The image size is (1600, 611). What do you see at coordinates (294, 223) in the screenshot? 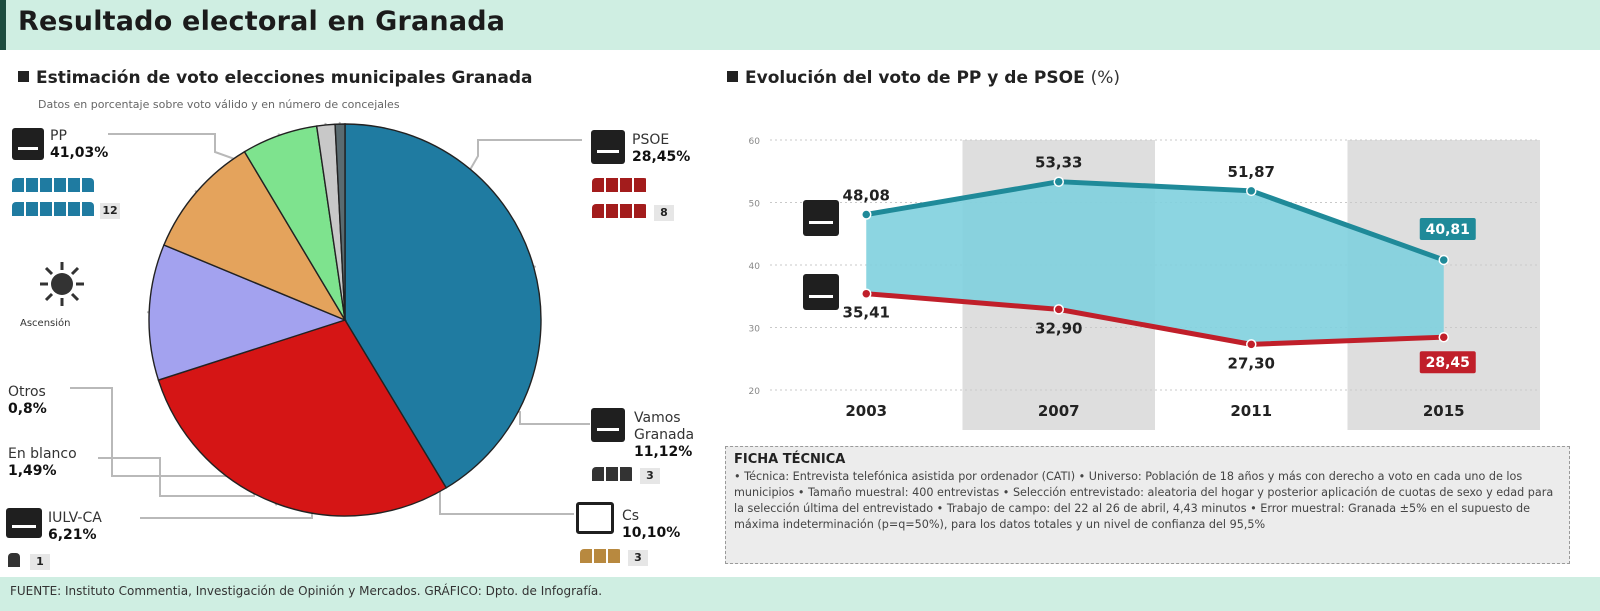
I see `pie-slice-iulv-ca` at bounding box center [294, 223].